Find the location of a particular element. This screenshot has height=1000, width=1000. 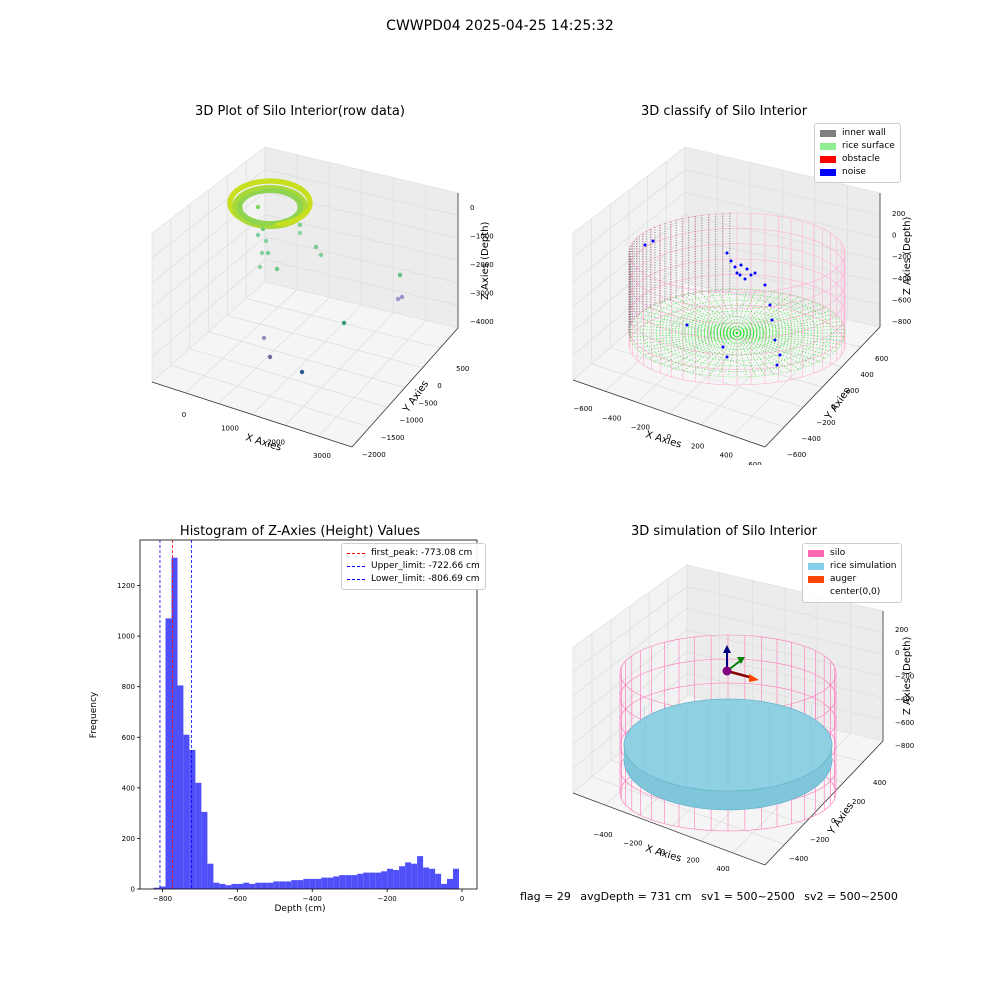

tick-label: 3000 is located at coordinates (322, 456).